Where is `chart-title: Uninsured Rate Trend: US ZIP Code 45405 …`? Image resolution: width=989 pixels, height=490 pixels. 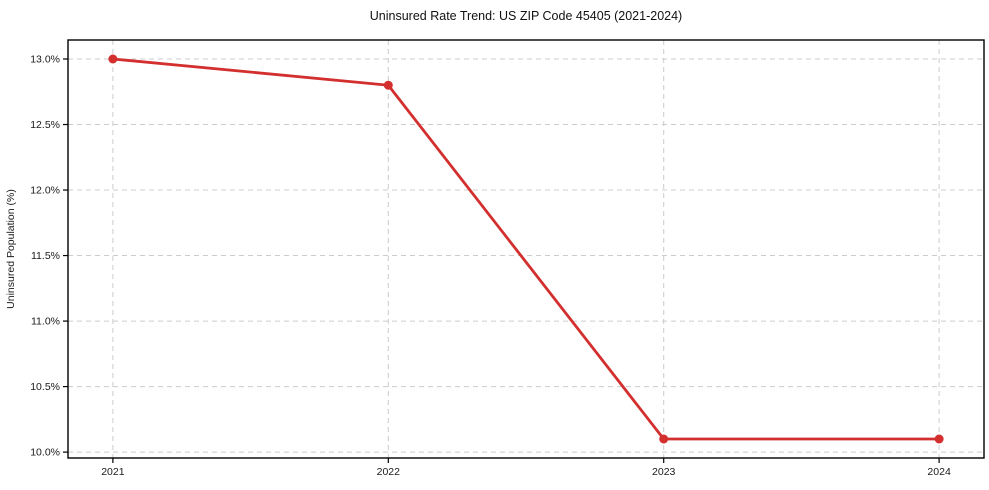 chart-title: Uninsured Rate Trend: US ZIP Code 45405 … is located at coordinates (526, 16).